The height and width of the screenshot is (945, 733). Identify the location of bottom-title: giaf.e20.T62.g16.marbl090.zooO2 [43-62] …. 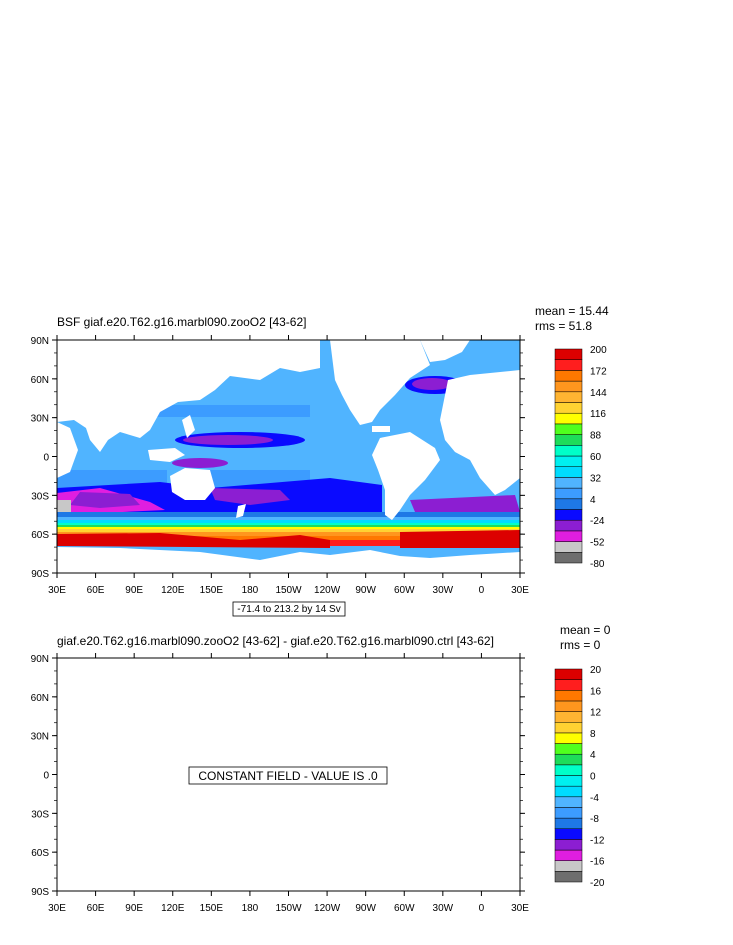
(275, 641).